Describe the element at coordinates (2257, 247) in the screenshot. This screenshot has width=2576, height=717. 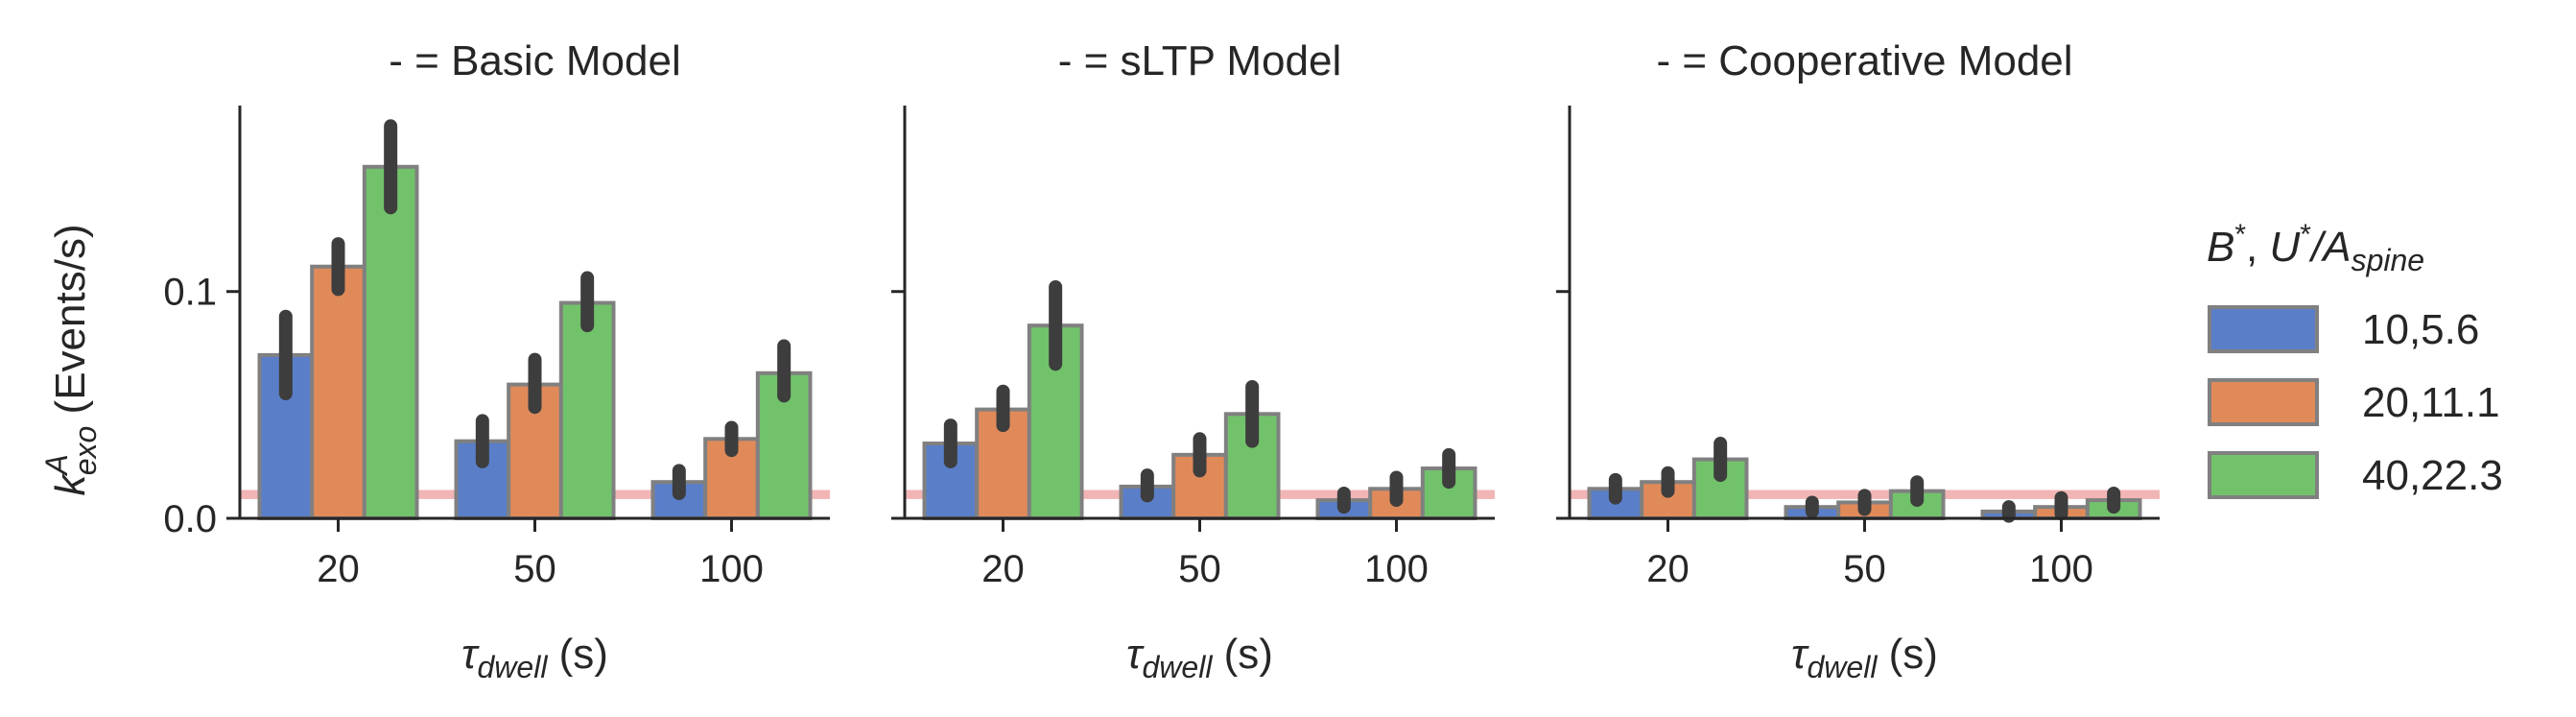
I see `legend-title-comma: ,` at that location.